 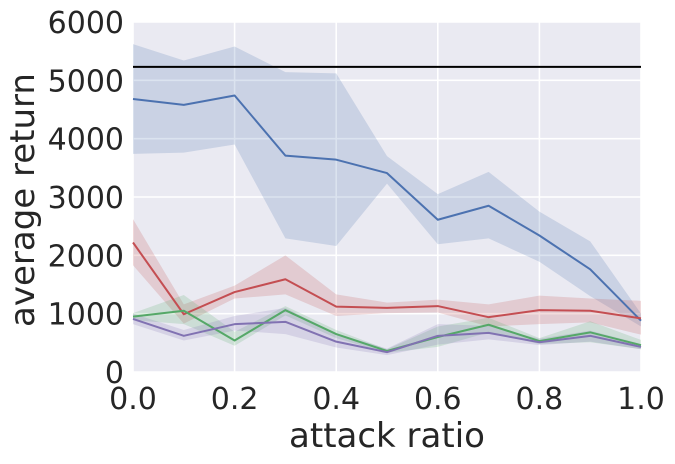 I want to click on y-tick-label: 3000, so click(x=86, y=198).